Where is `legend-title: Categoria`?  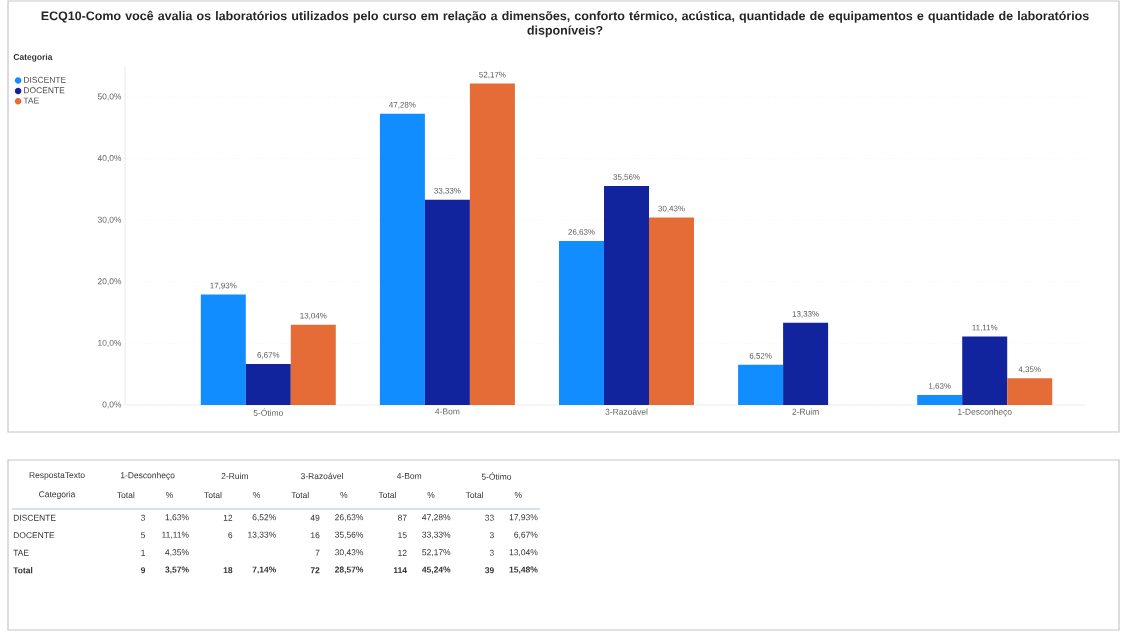
legend-title: Categoria is located at coordinates (33, 57).